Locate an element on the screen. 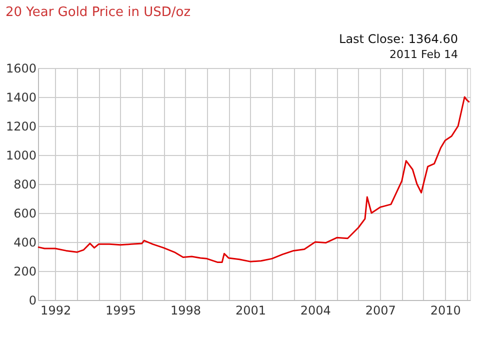 This screenshot has width=500, height=346. y-tick-label: 200 is located at coordinates (25, 271).